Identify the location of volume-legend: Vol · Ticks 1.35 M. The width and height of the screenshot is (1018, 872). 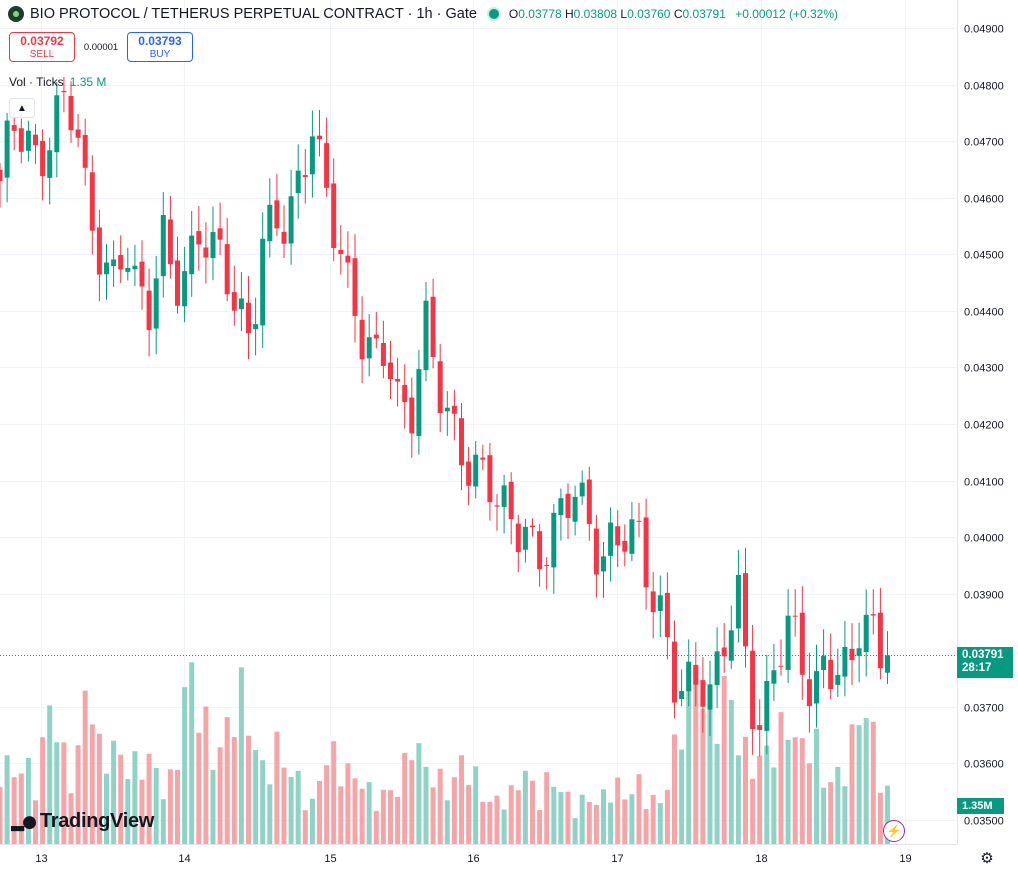
(57, 82).